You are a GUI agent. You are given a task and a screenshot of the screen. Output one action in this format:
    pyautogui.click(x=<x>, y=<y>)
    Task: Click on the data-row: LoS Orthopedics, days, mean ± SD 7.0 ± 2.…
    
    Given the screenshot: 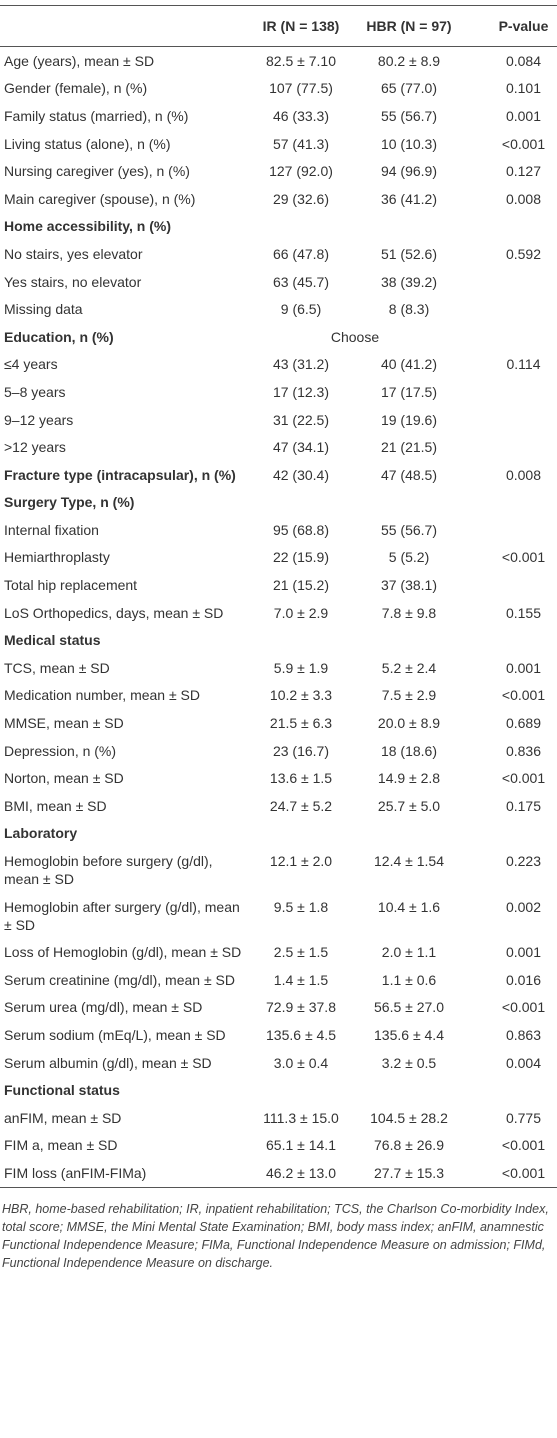 What is the action you would take?
    pyautogui.click(x=278, y=613)
    